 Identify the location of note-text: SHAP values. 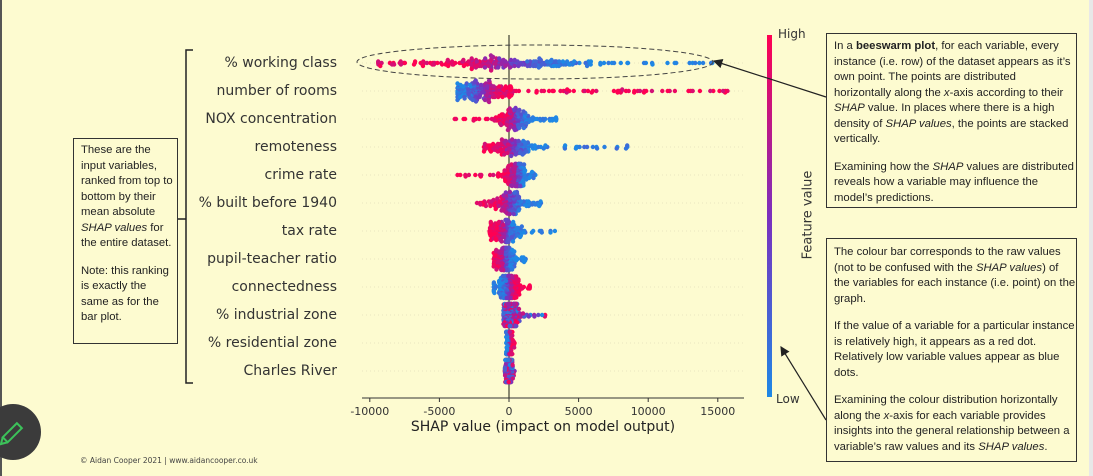
(1011, 446).